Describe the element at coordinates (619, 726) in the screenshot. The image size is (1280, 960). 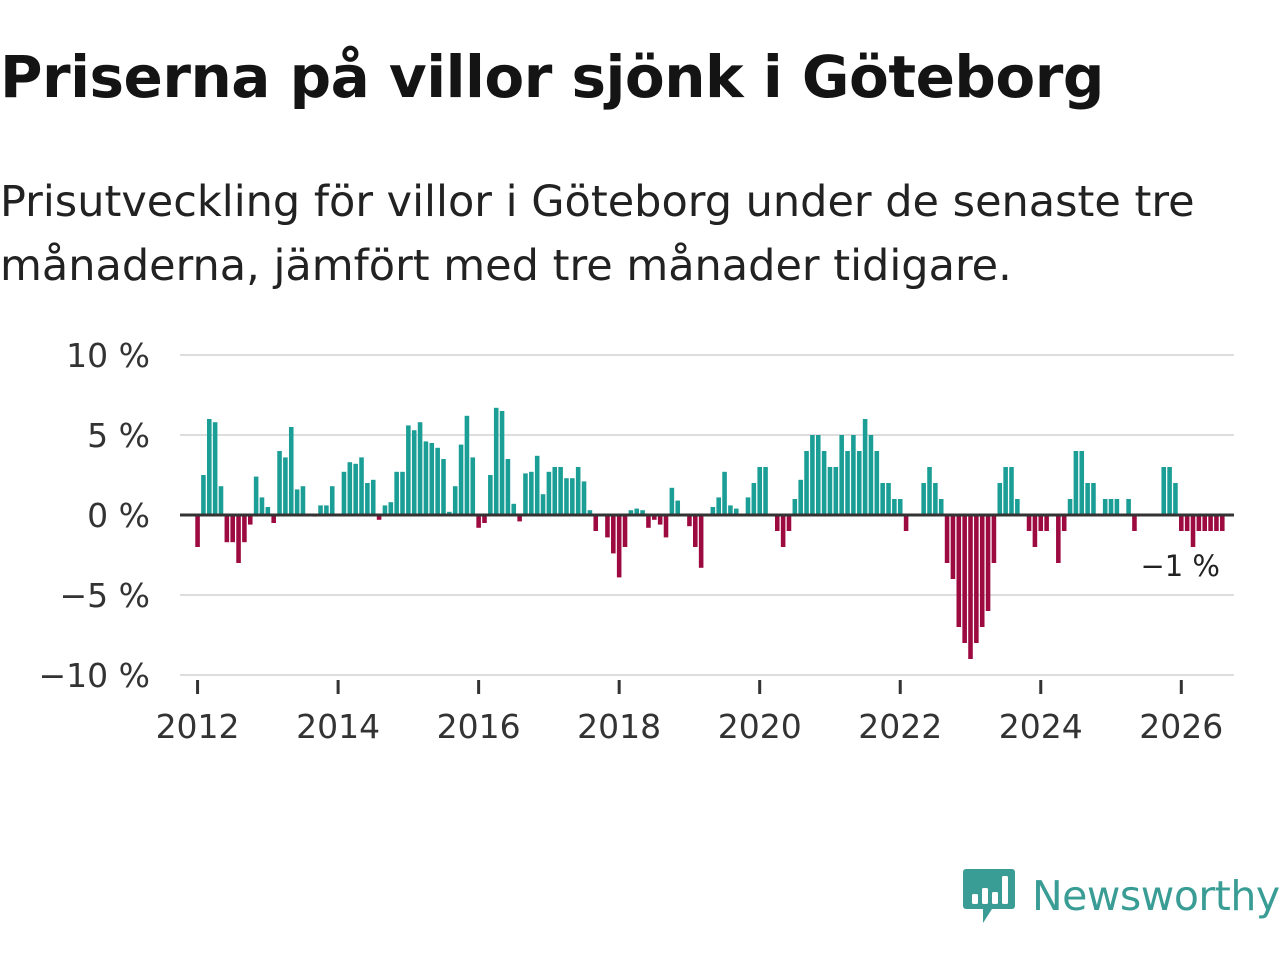
I see `x-tick-label: 2018` at that location.